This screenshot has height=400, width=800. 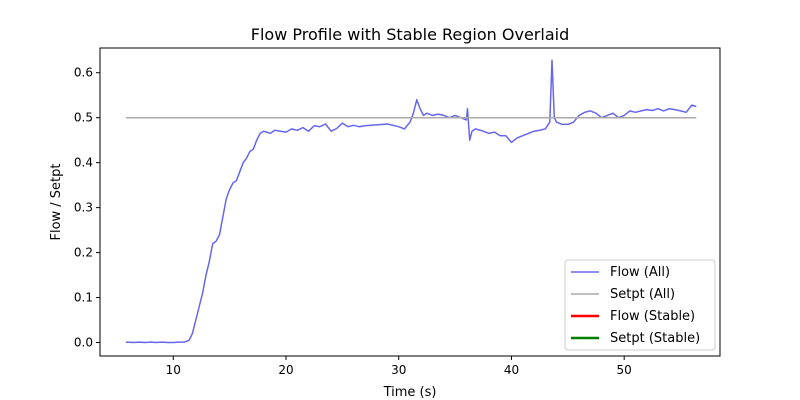 What do you see at coordinates (83, 208) in the screenshot?
I see `y-tick-label: 0.3` at bounding box center [83, 208].